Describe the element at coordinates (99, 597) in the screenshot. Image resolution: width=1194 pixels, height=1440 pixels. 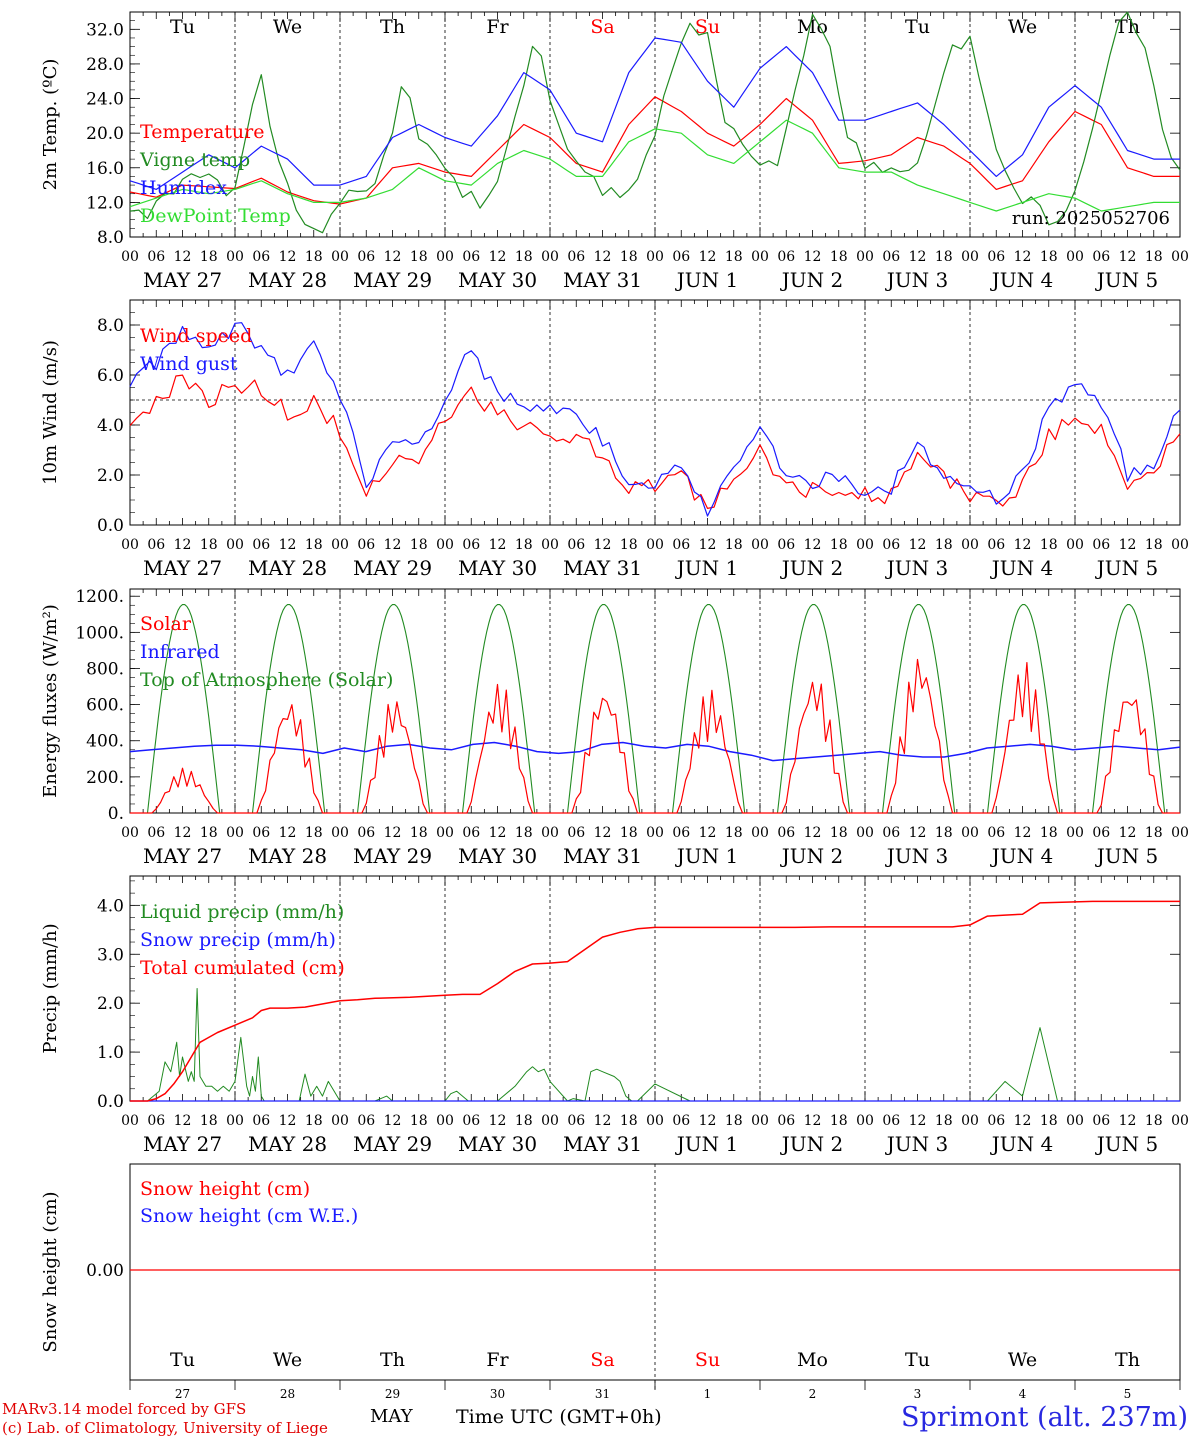
I see `y-tick-label: 1200.` at that location.